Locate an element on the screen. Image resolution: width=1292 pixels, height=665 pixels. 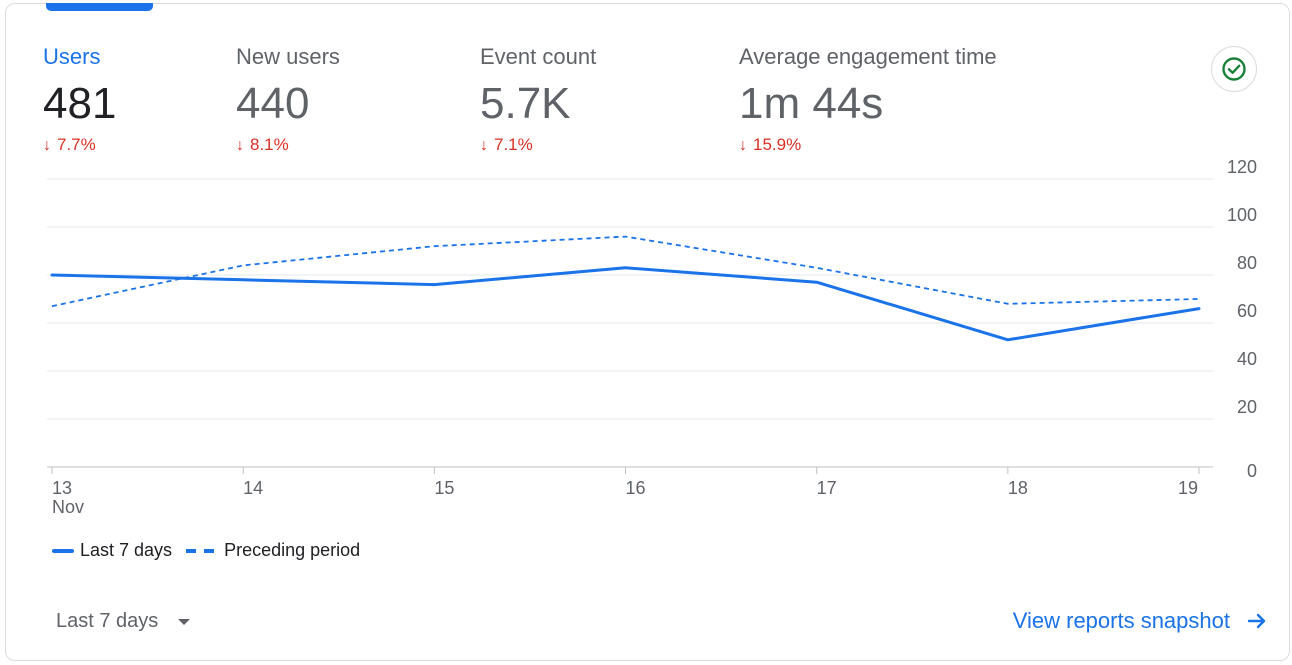
metric-tab-users: Users 481 ↓ 7.7% is located at coordinates (79, 100).